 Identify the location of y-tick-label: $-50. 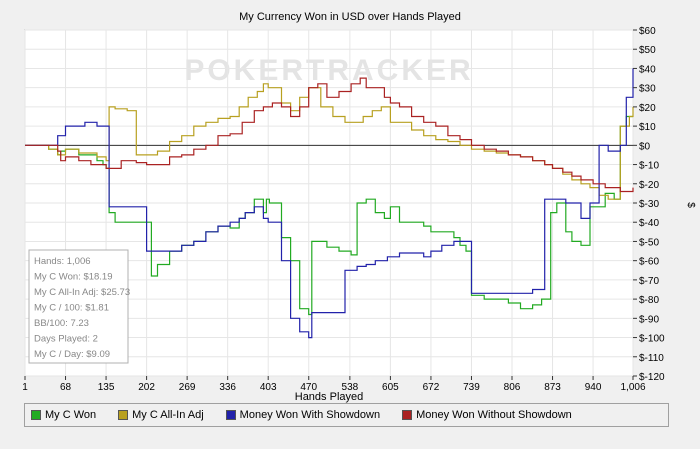
(649, 242).